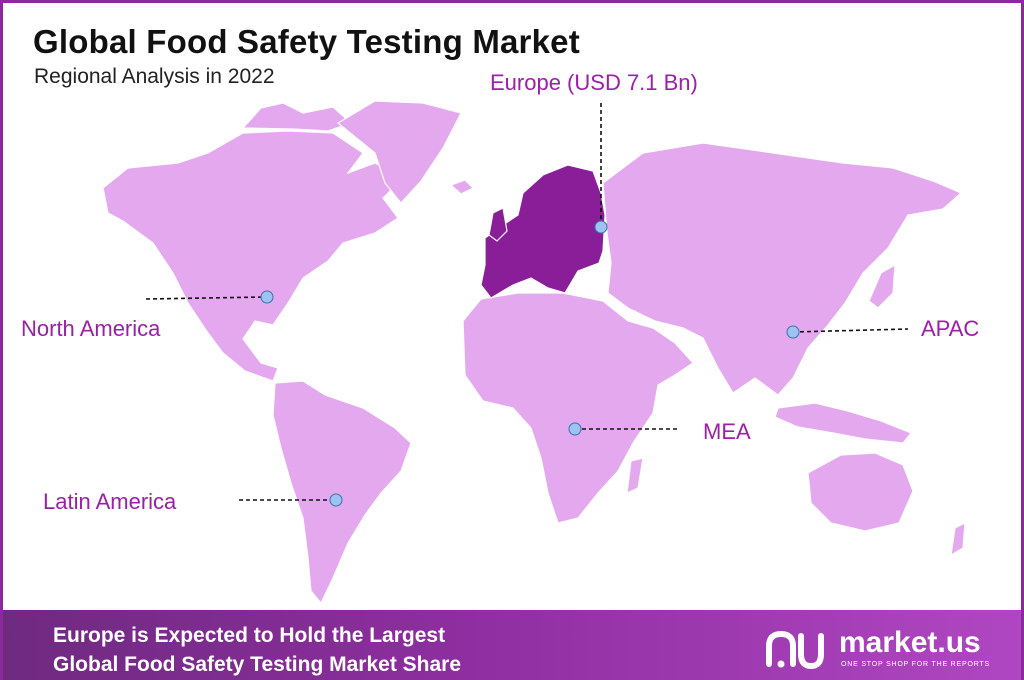 This screenshot has height=680, width=1024. I want to click on region-label-mea: MEA, so click(727, 431).